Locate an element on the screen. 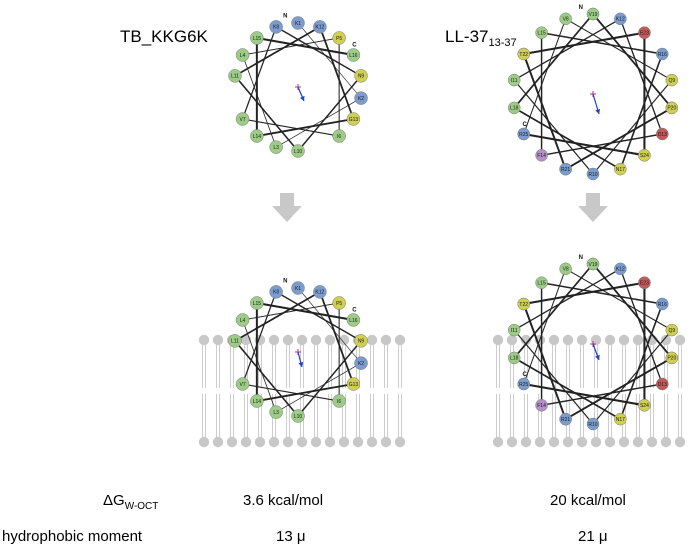 Image resolution: width=696 pixels, height=550 pixels. residue-t22: T22 is located at coordinates (523, 54).